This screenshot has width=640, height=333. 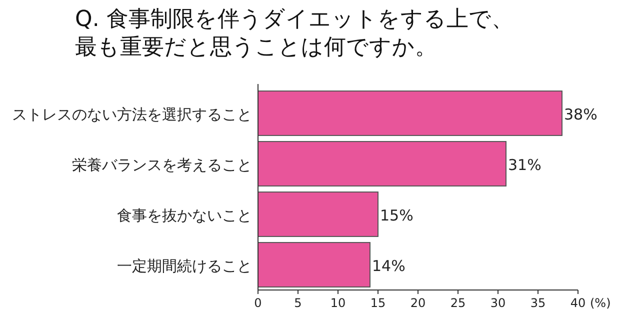 I want to click on data-label: 14%, so click(x=389, y=265).